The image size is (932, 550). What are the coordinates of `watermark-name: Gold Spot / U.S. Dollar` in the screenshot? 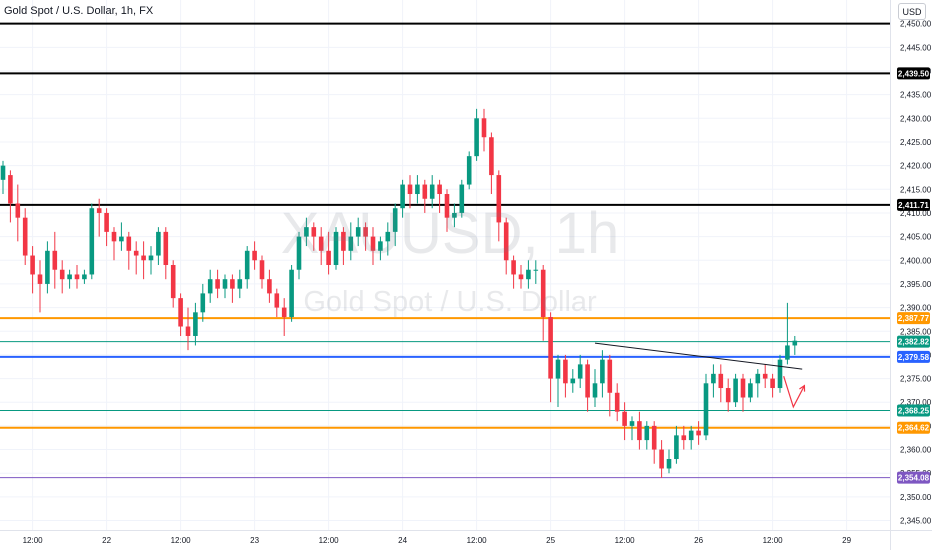 It's located at (450, 302).